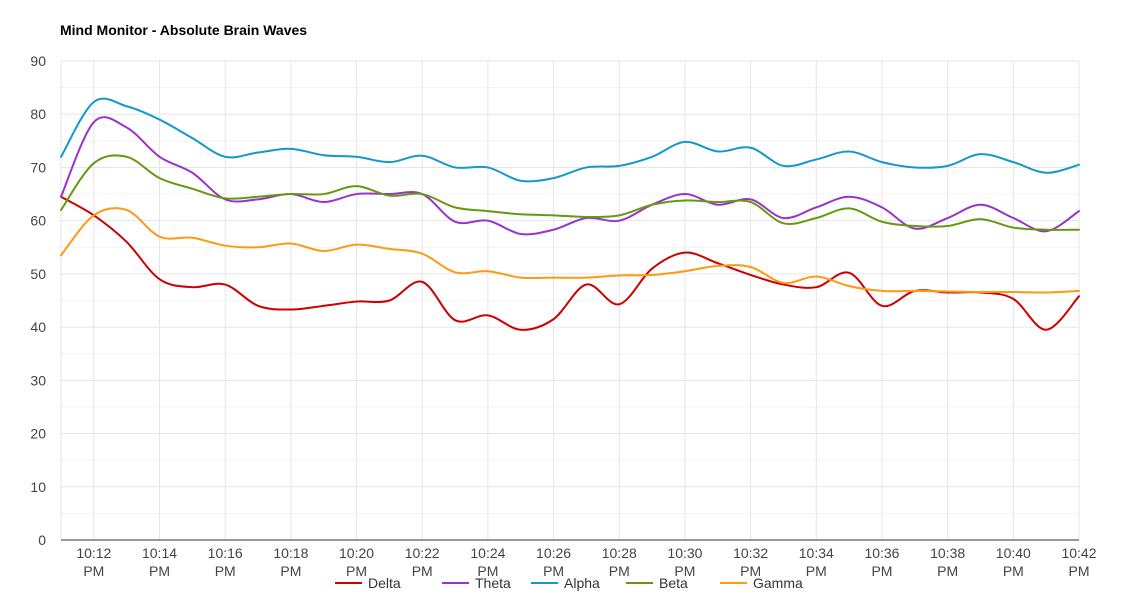  I want to click on legend: Delta Theta Alpha Beta Gamma, so click(569, 583).